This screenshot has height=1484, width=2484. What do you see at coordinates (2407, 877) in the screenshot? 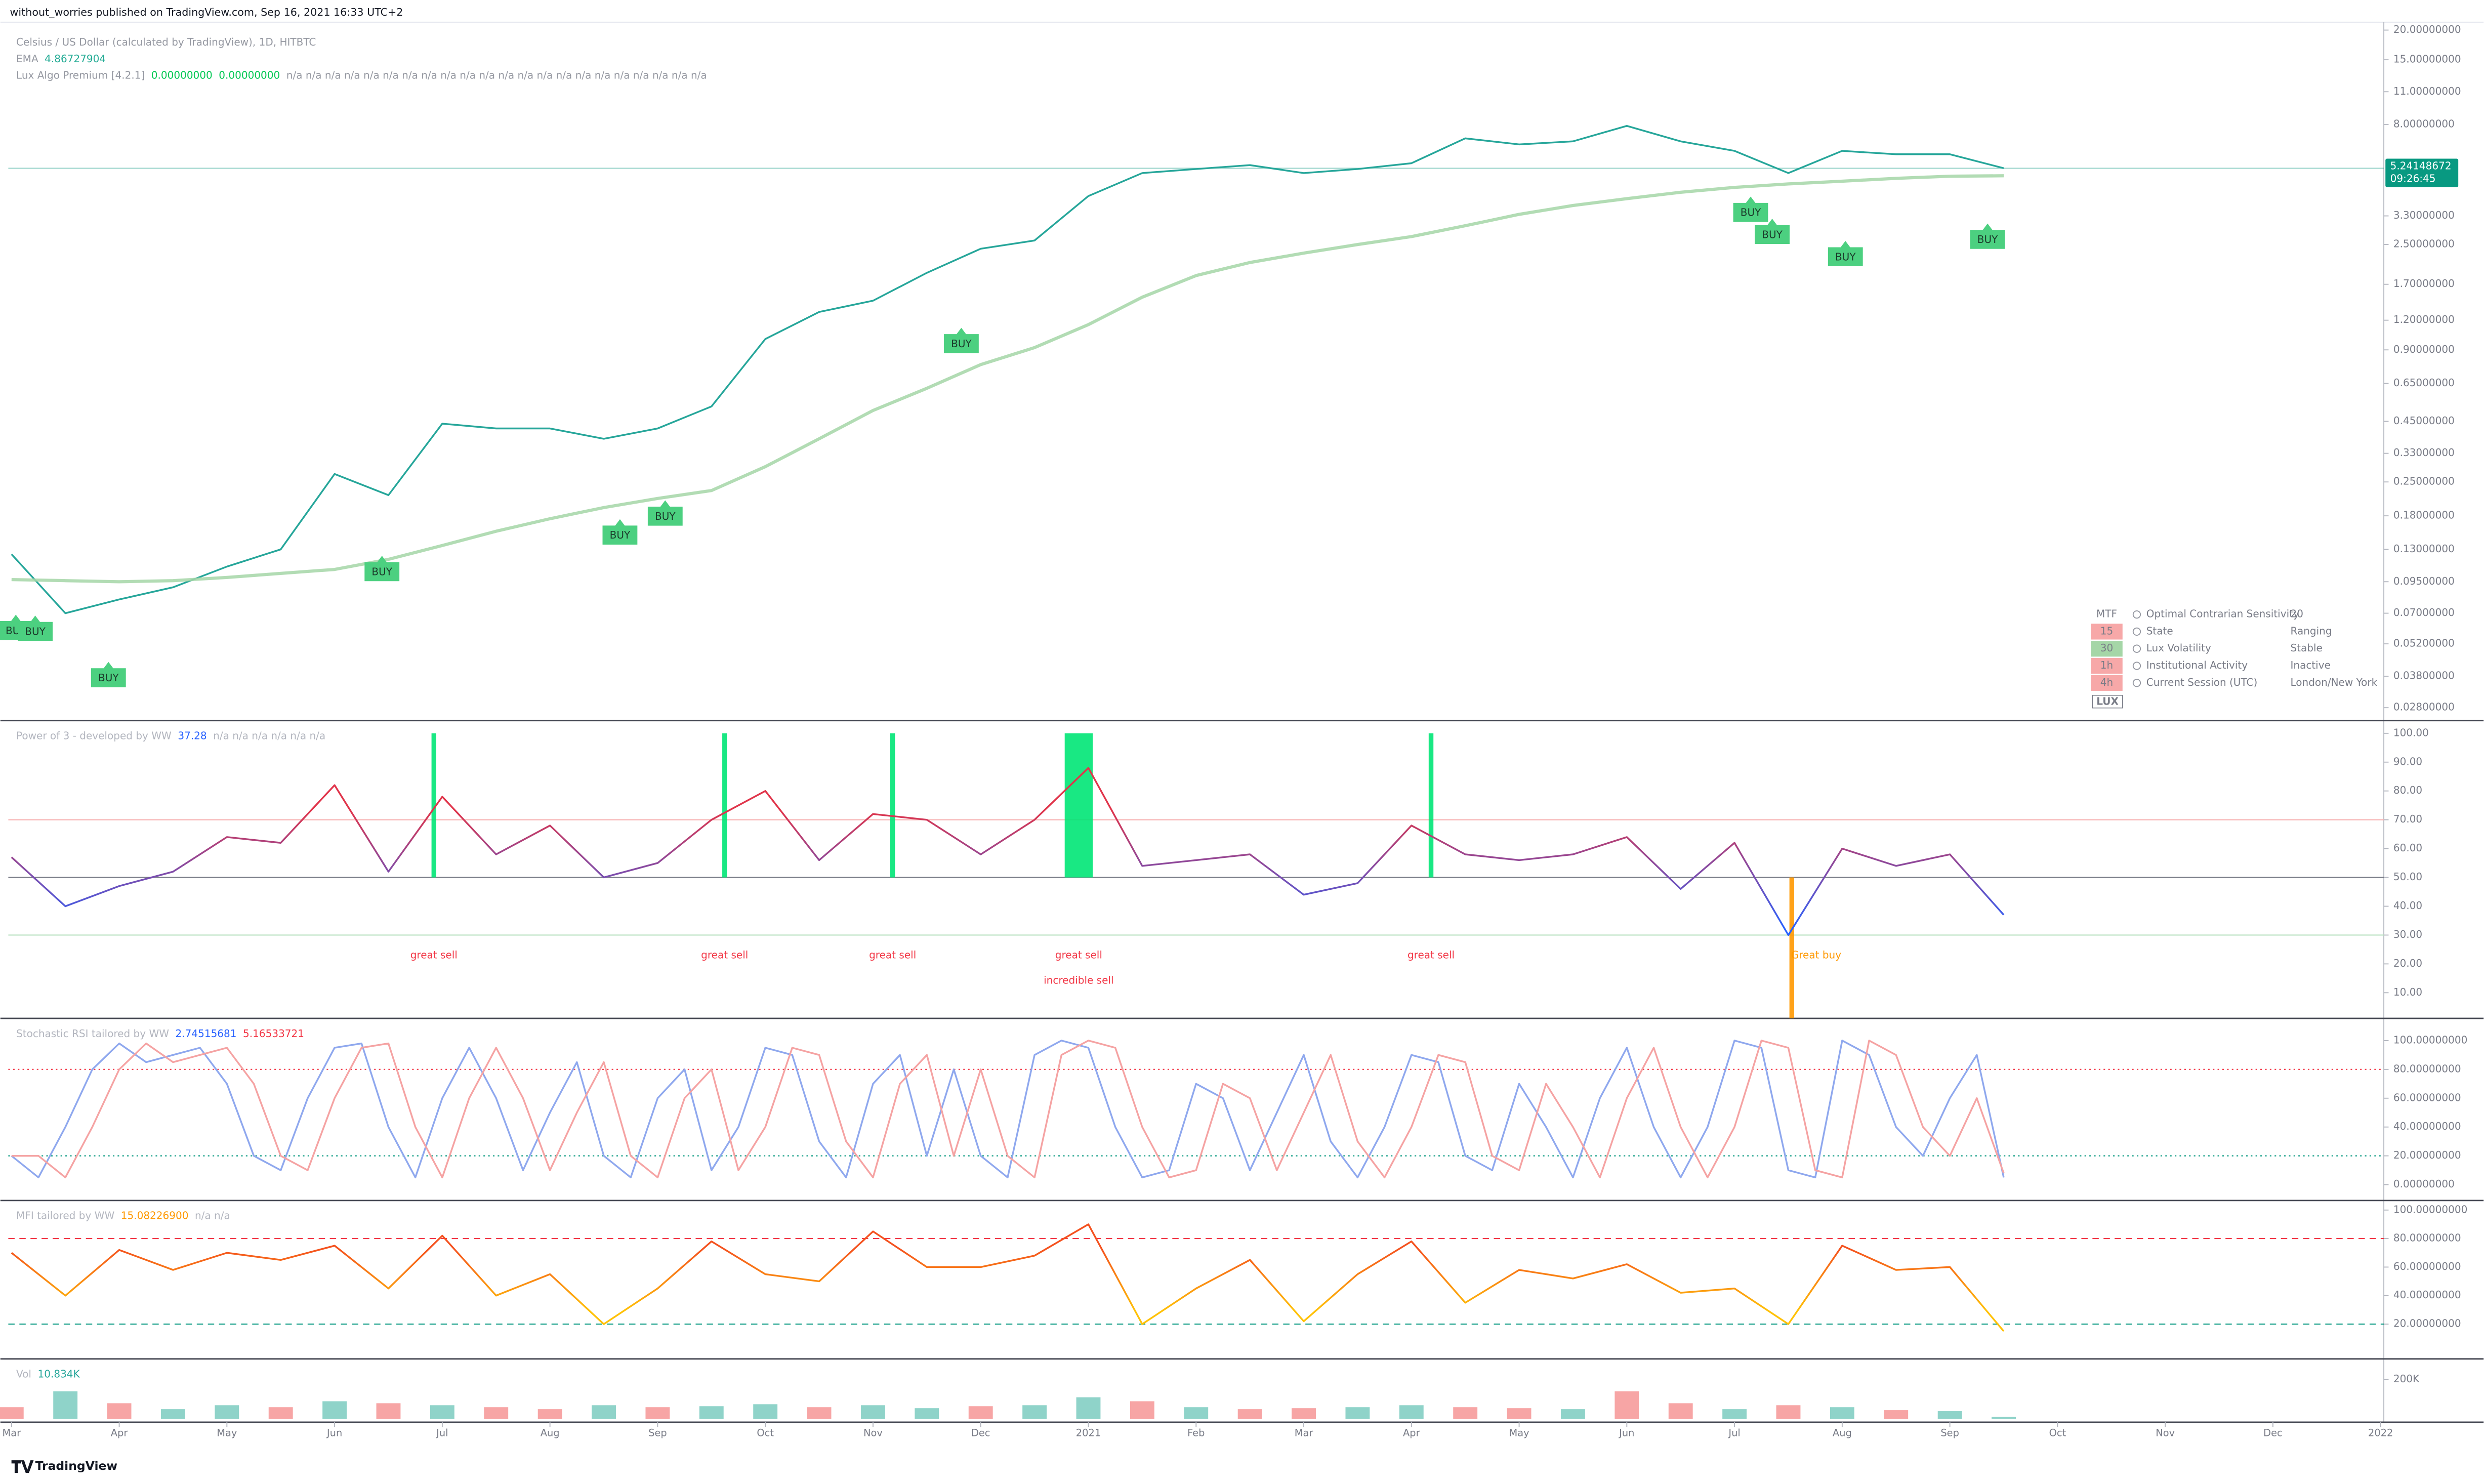
I see `y-tick-label: 50.00` at bounding box center [2407, 877].